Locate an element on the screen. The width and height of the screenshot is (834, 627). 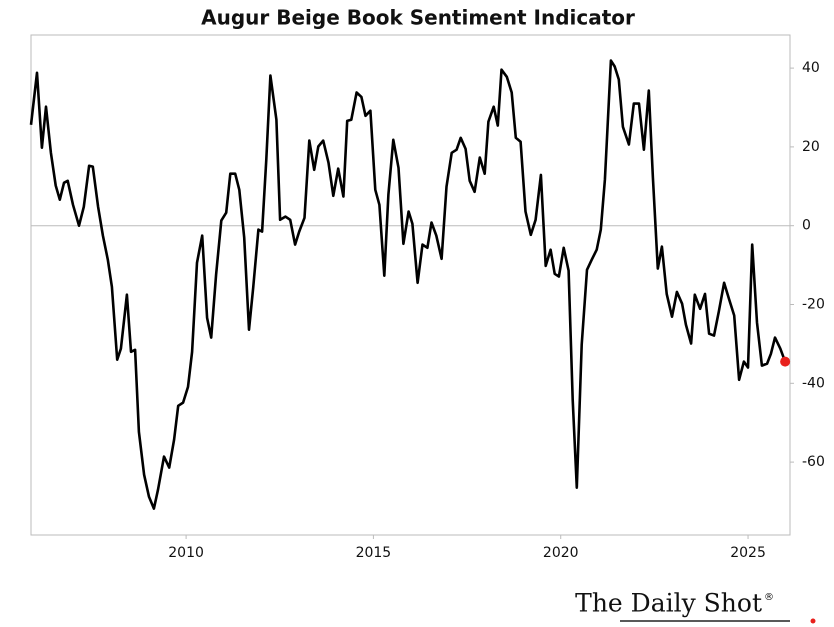
source-logo: The Daily Shot is located at coordinates (668, 603).